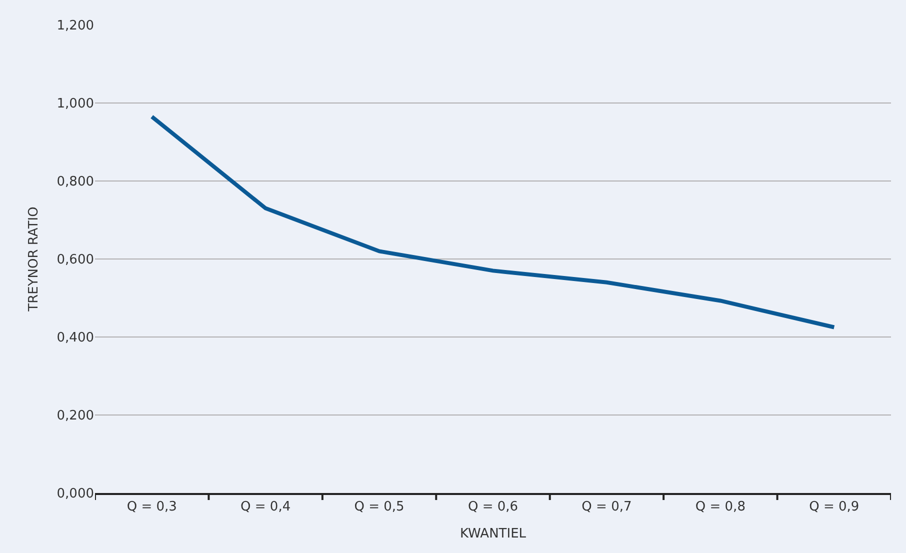 This screenshot has height=553, width=906. Describe the element at coordinates (75, 416) in the screenshot. I see `y-tick-label: 0,200` at that location.